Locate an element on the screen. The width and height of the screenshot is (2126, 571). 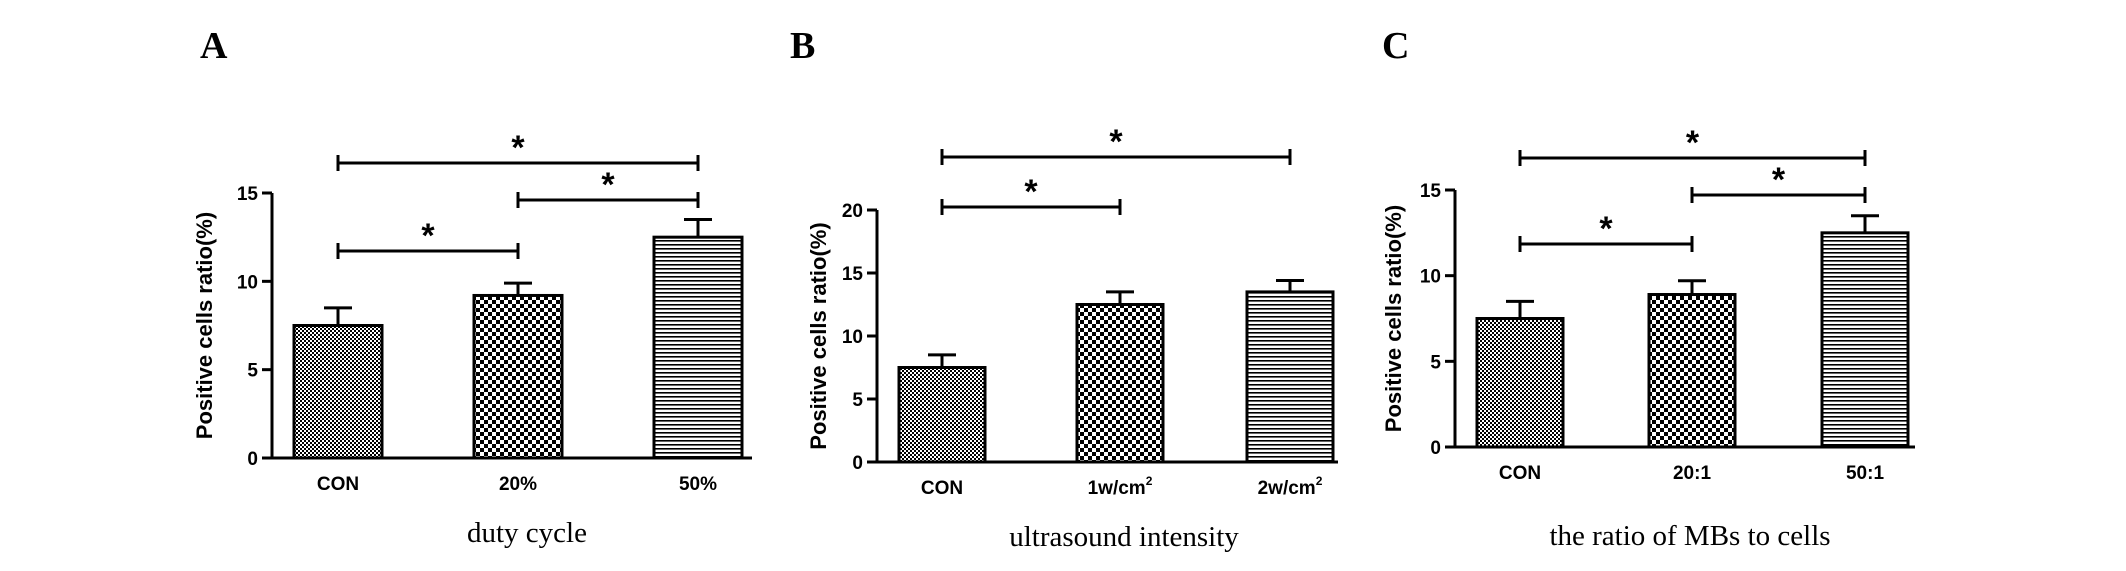
x-tick-label: 20% is located at coordinates (518, 484).